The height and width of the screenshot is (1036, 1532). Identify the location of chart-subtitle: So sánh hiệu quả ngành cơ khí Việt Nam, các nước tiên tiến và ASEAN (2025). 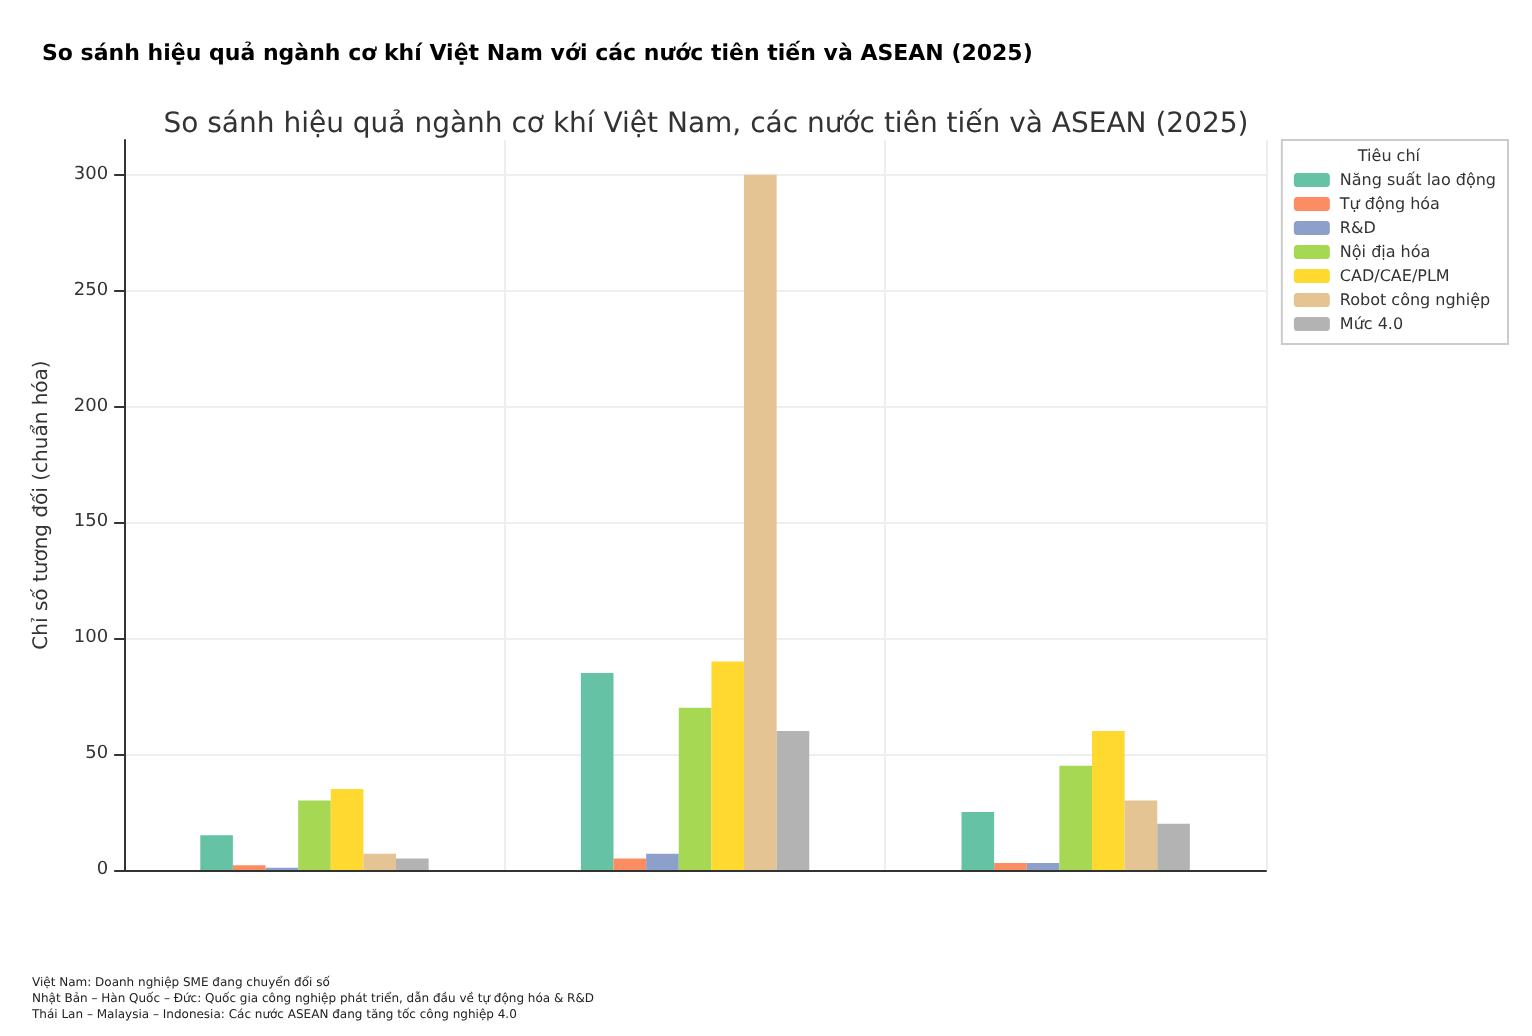
(706, 124).